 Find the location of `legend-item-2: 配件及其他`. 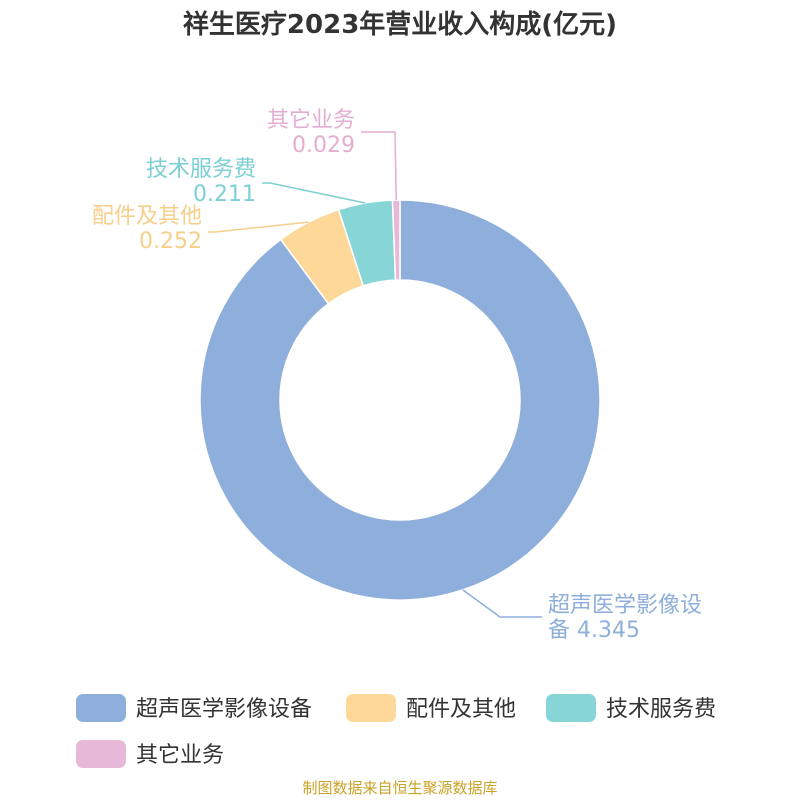

legend-item-2: 配件及其他 is located at coordinates (431, 708).